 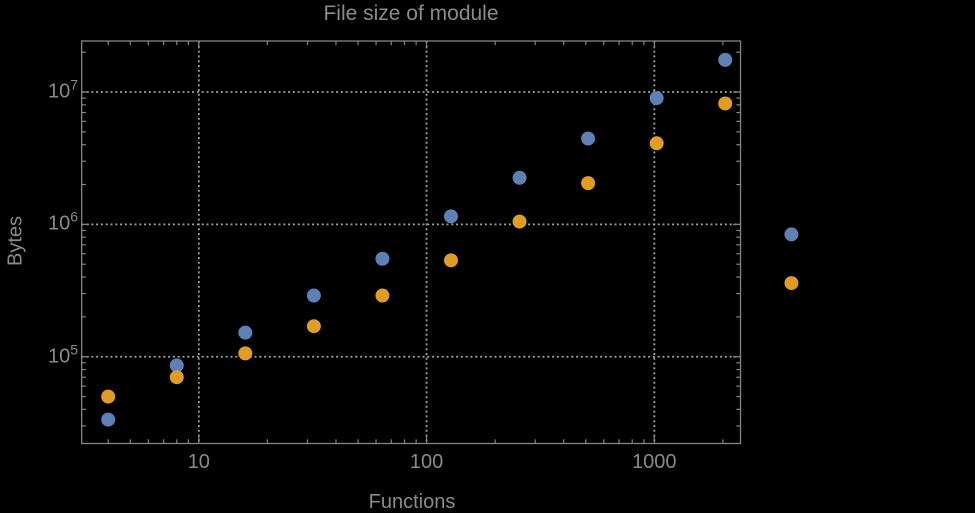 I want to click on x-tick-label: 10, so click(x=198, y=462).